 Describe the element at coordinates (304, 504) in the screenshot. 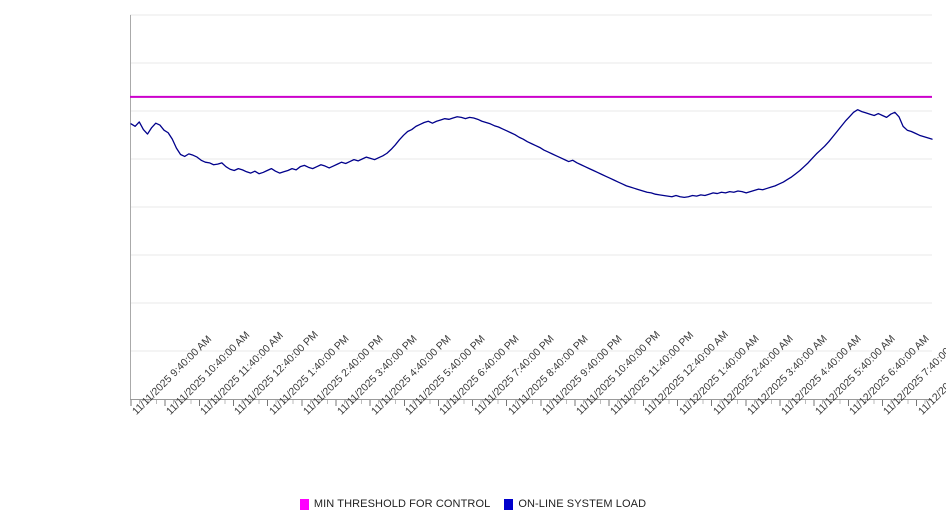

I see `legend-swatch-magenta-icon` at that location.